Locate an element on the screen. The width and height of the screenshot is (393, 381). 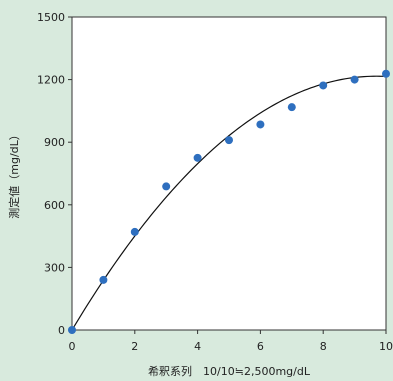
y-tick-label: 1200 is located at coordinates (51, 80).